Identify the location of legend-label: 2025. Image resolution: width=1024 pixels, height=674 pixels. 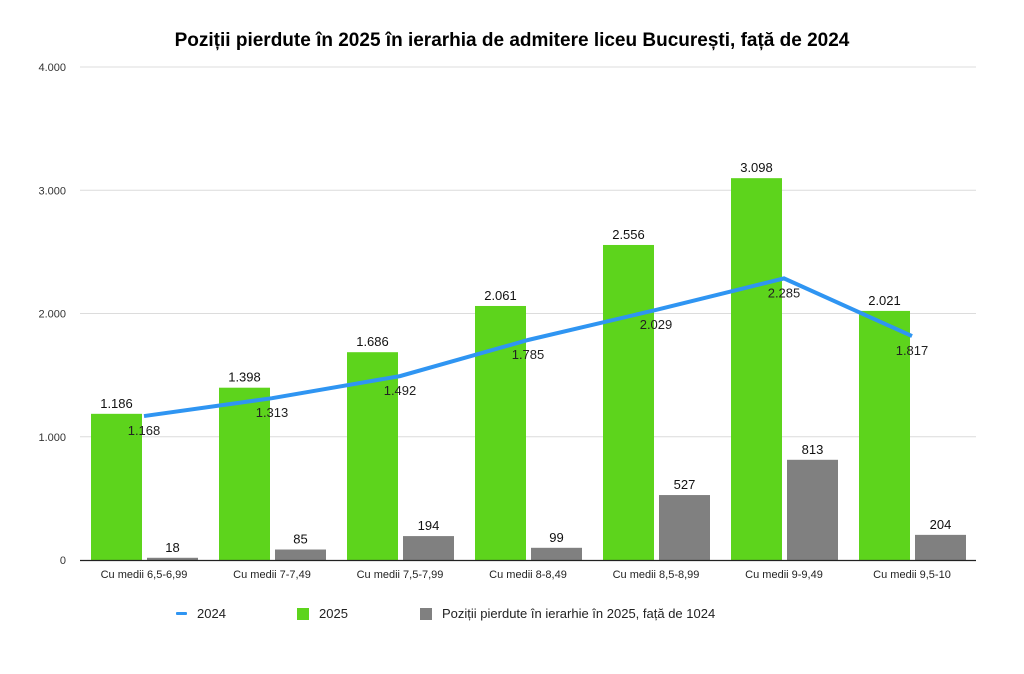
(333, 613).